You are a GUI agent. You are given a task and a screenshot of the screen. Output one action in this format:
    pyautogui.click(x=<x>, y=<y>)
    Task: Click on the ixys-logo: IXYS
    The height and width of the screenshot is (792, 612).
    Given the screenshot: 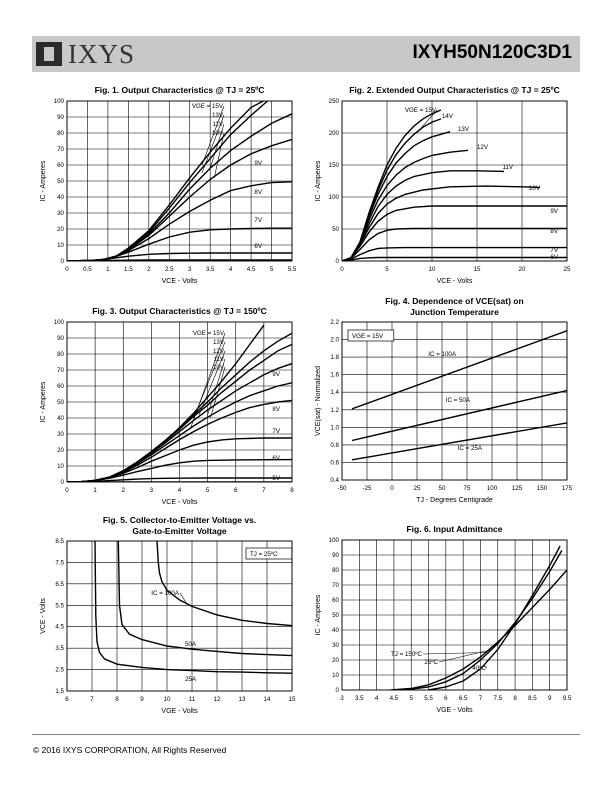 What is the action you would take?
    pyautogui.click(x=85, y=54)
    